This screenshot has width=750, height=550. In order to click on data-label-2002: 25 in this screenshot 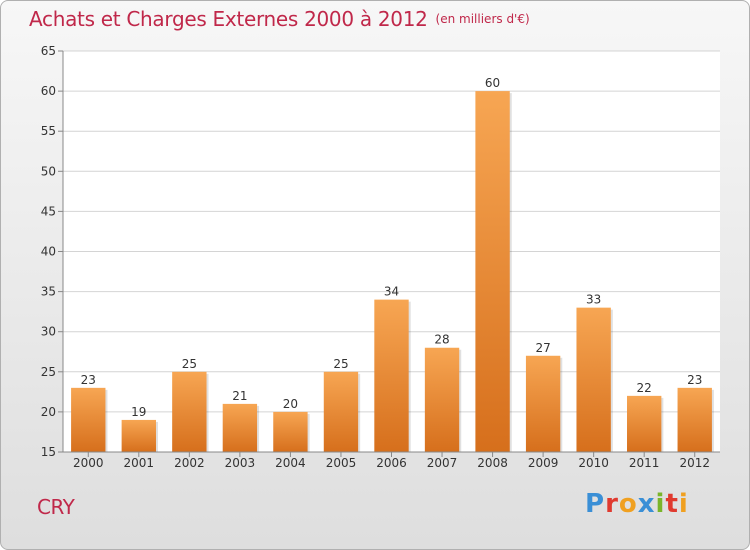, I will do `click(189, 364)`.